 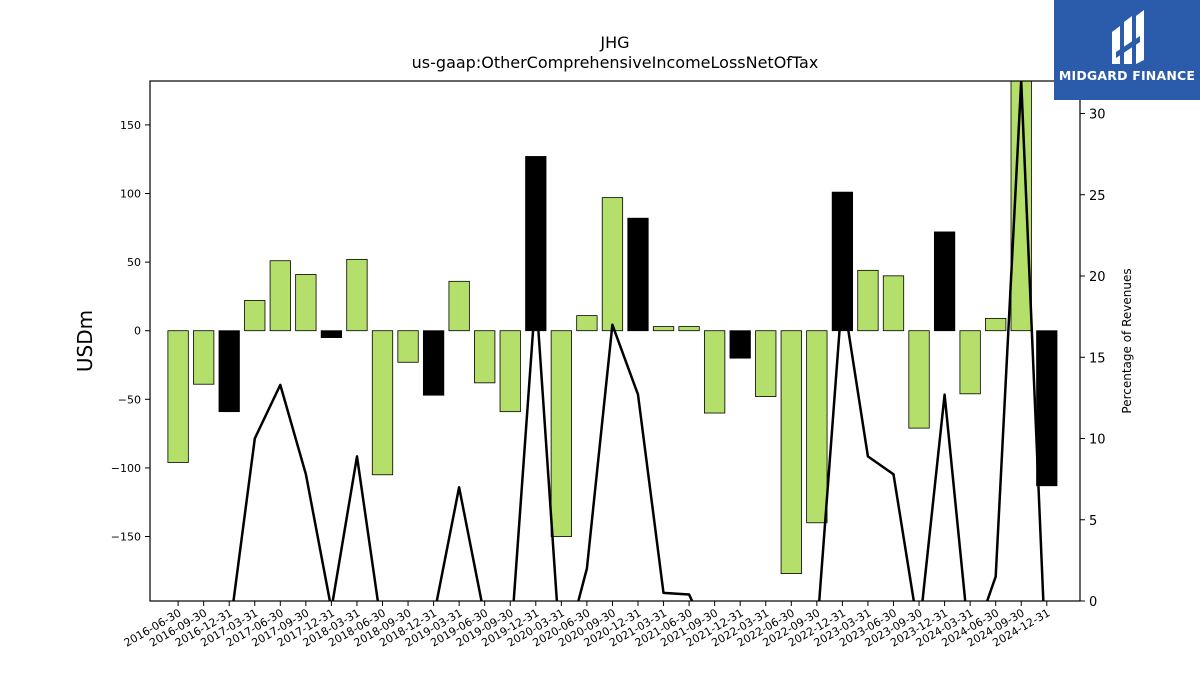 I want to click on chart-title: JHG, so click(x=614, y=42).